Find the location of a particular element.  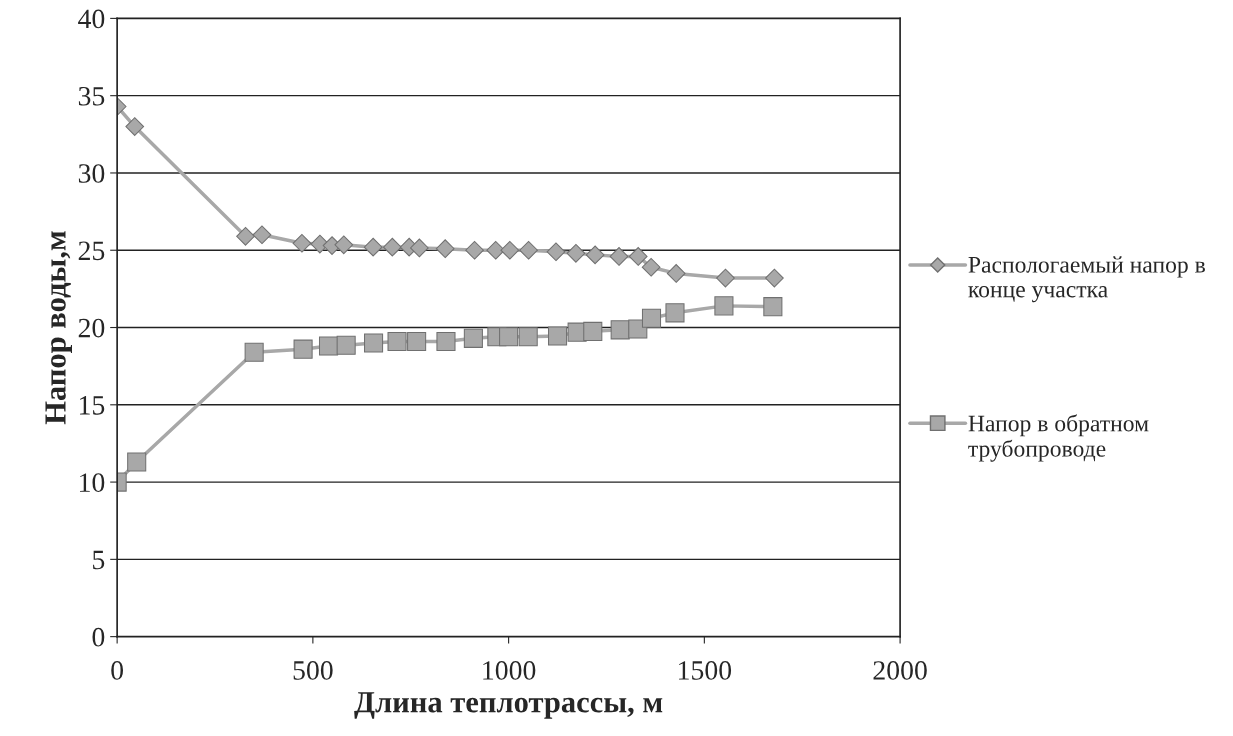

y-tick-label: 20 is located at coordinates (91, 328).